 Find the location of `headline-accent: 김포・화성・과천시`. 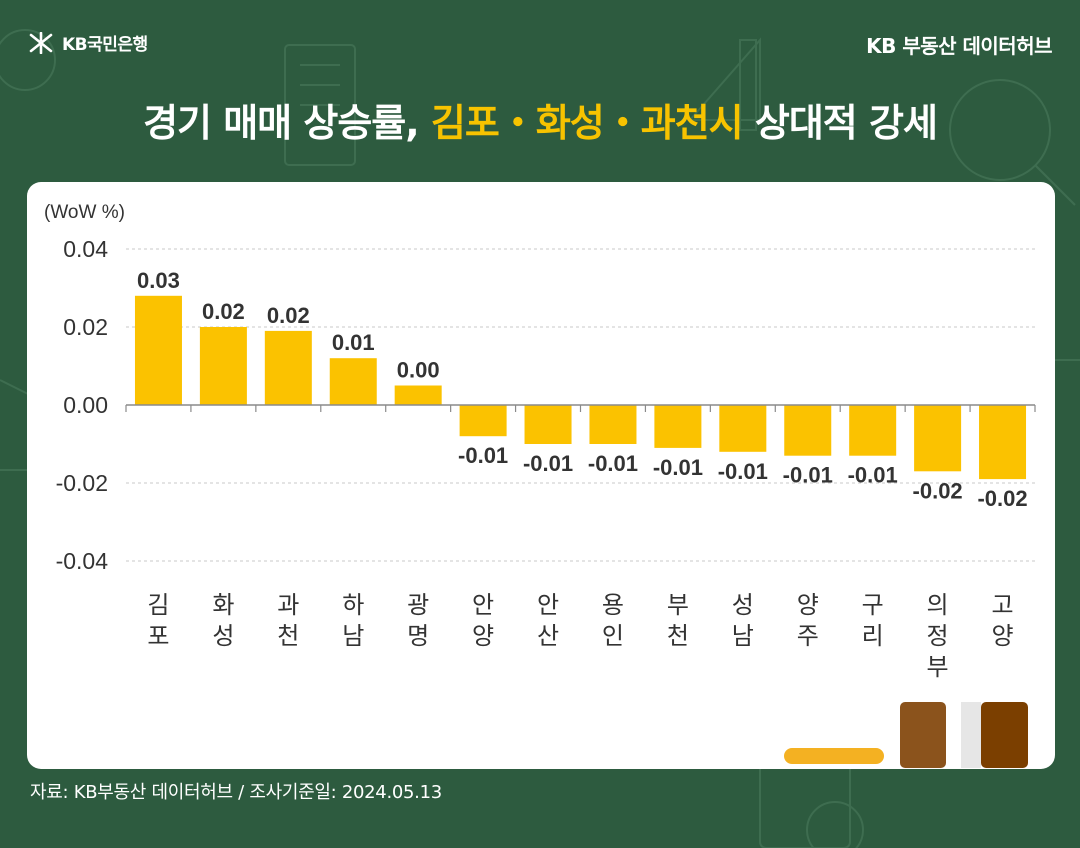

headline-accent: 김포・화성・과천시 is located at coordinates (587, 123).